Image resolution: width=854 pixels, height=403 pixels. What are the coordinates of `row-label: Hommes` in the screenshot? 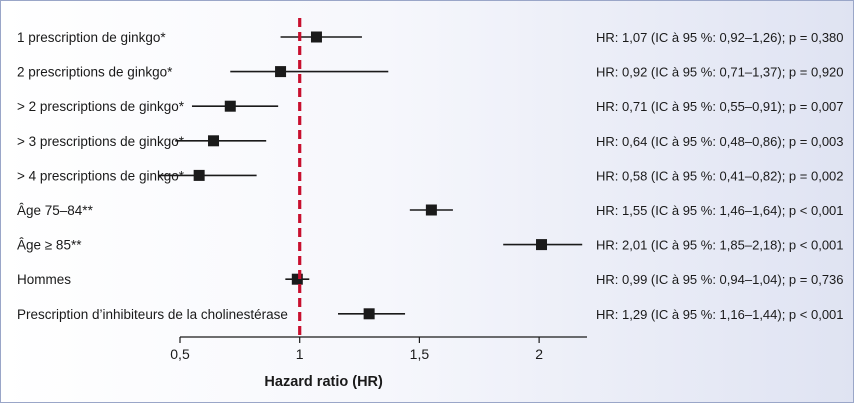 It's located at (44, 279).